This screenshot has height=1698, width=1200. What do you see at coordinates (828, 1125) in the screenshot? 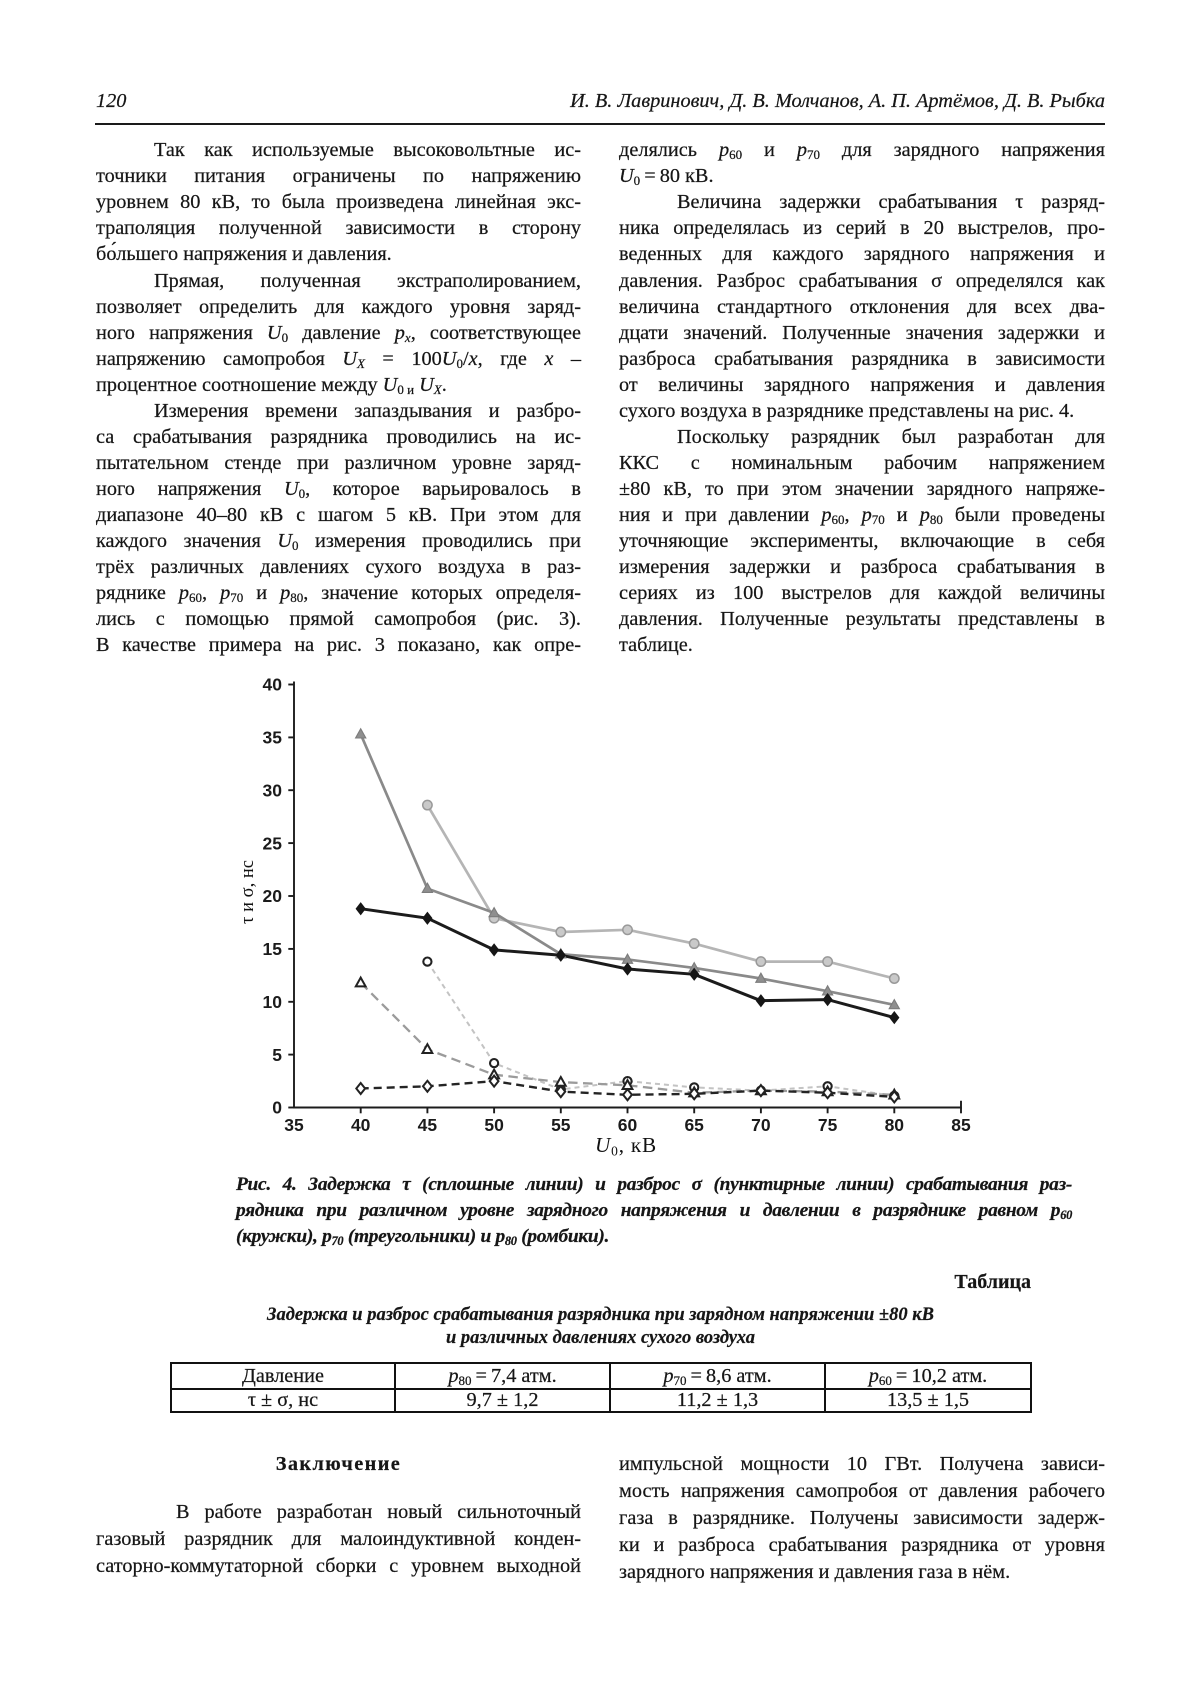
I see `svg-text: 75` at bounding box center [828, 1125].